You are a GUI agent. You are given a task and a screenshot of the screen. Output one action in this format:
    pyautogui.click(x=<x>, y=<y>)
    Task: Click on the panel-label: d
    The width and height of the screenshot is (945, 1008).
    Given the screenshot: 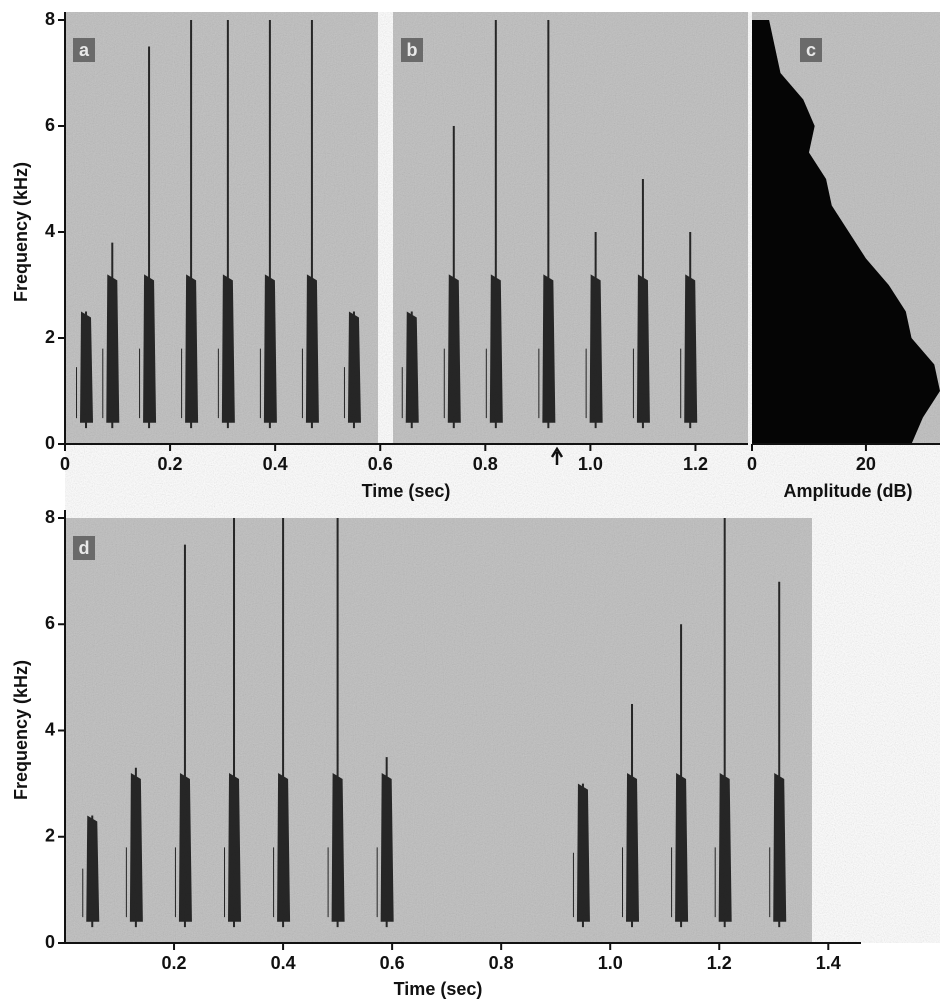 What is the action you would take?
    pyautogui.click(x=84, y=548)
    